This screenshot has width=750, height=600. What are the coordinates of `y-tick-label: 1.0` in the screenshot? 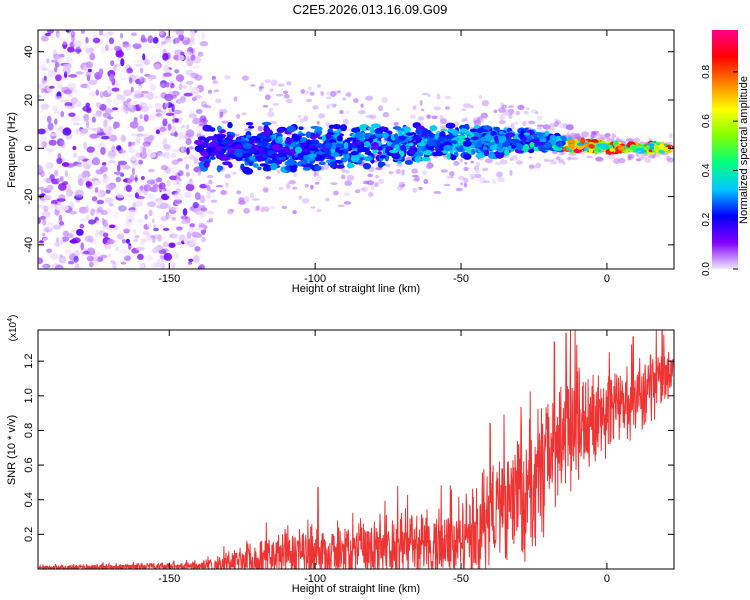 It's located at (29, 395).